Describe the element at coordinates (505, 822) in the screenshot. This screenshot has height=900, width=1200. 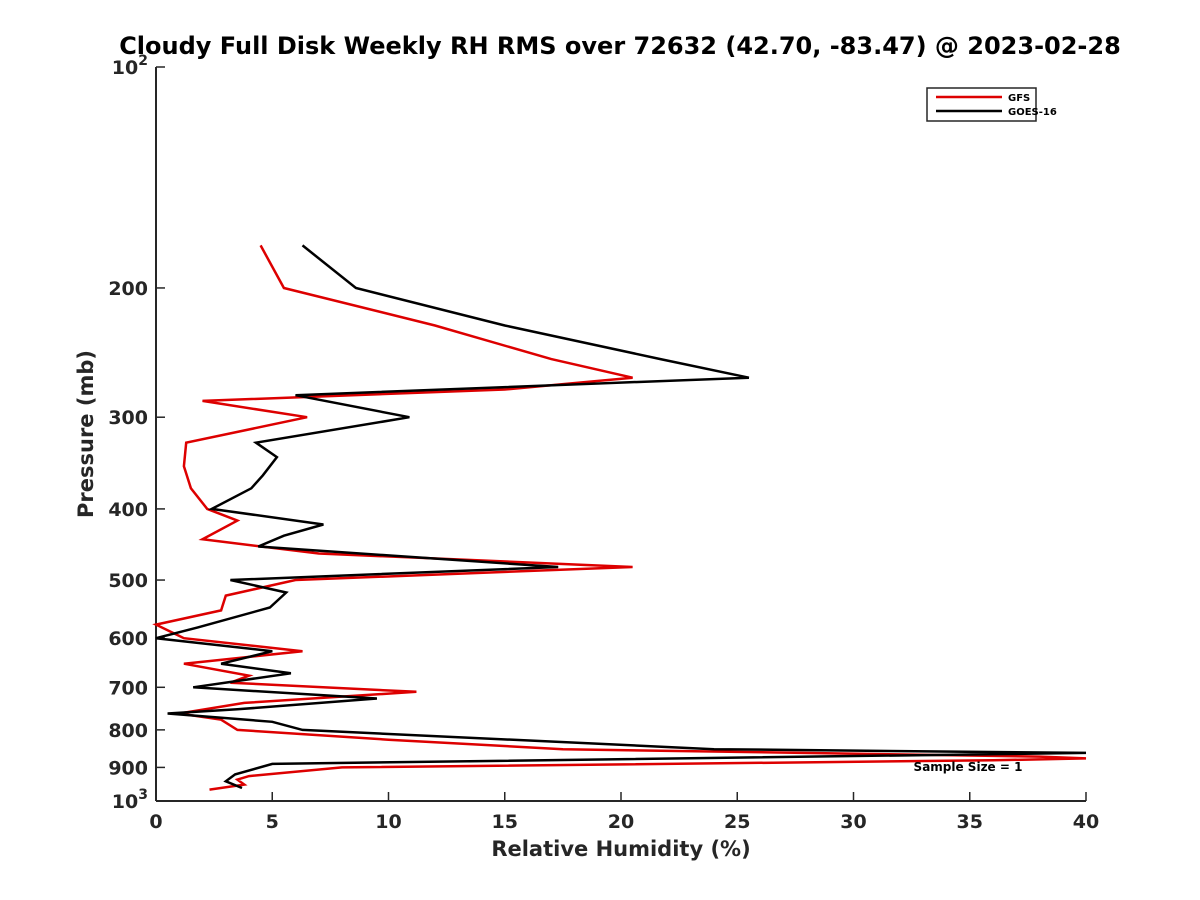
I see `x-tick-label: 15` at that location.